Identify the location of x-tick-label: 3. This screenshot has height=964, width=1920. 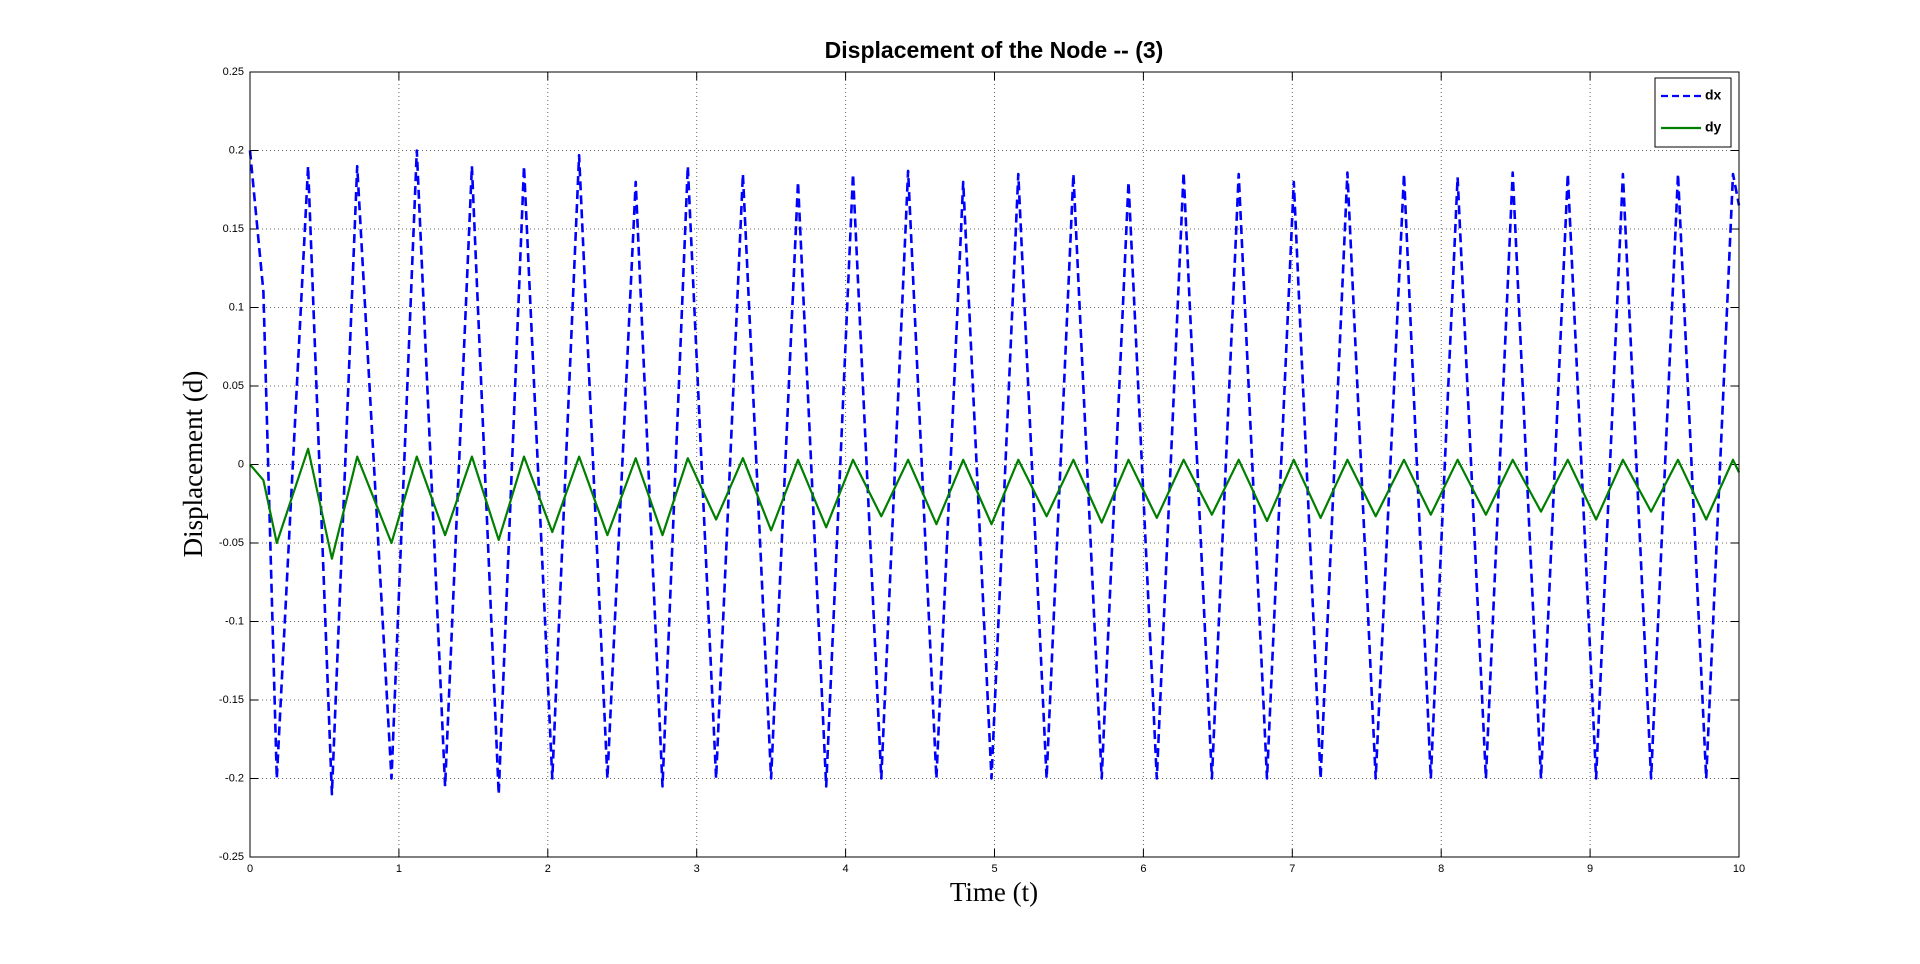
(697, 869).